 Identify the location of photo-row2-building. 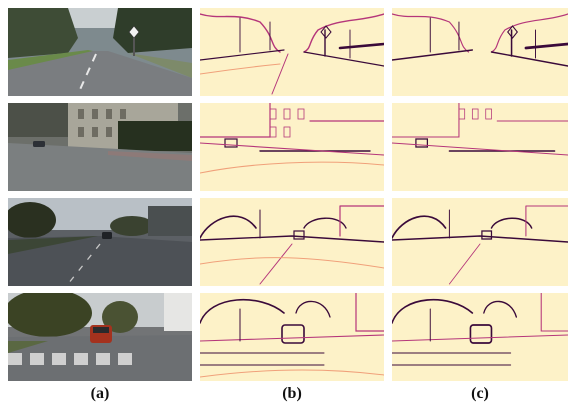
(100, 147).